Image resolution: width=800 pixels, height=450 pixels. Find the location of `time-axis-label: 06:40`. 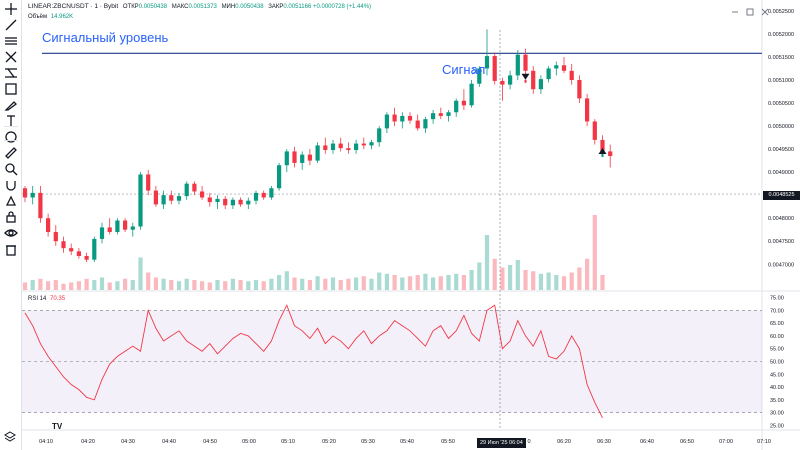

time-axis-label: 06:40 is located at coordinates (647, 442).